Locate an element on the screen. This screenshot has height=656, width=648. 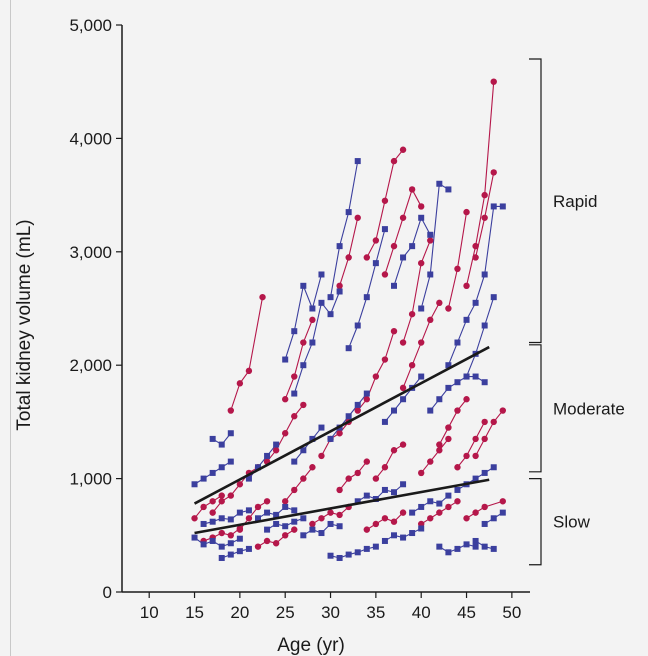
x-tick-label: 25 is located at coordinates (285, 612).